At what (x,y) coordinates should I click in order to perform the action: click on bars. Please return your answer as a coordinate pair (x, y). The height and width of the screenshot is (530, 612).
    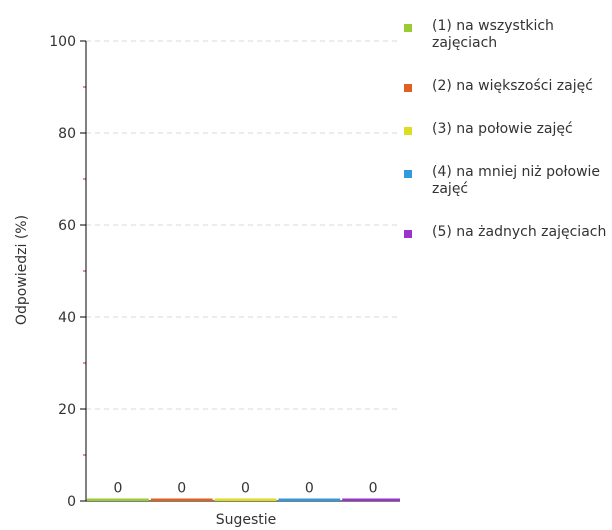
    Looking at the image, I should click on (243, 500).